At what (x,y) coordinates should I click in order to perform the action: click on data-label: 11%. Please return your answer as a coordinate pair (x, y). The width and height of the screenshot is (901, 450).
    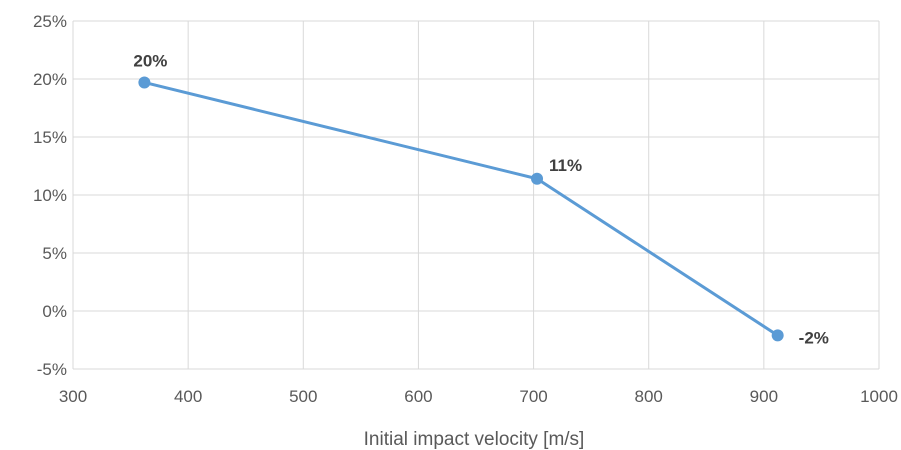
    Looking at the image, I should click on (565, 165).